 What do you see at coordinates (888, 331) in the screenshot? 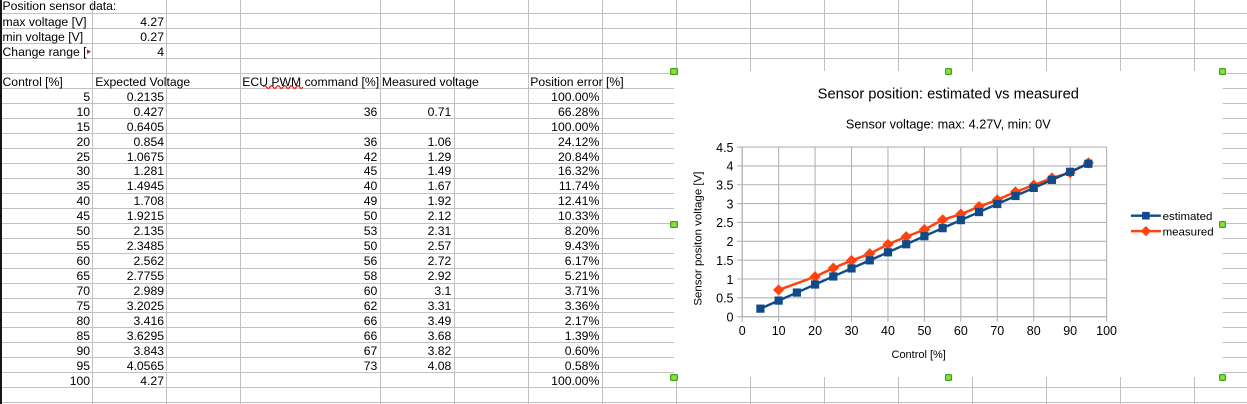
I see `svg-text: 40` at bounding box center [888, 331].